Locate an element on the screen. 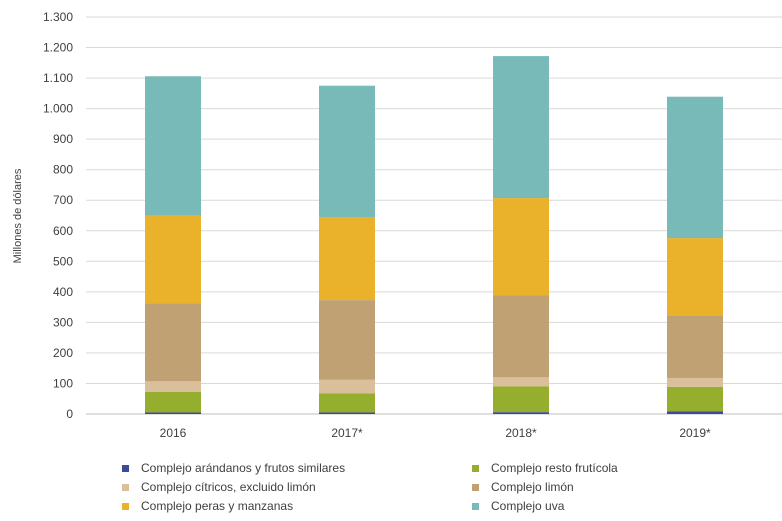 The width and height of the screenshot is (782, 521). legend-item: Complejo uva is located at coordinates (577, 506).